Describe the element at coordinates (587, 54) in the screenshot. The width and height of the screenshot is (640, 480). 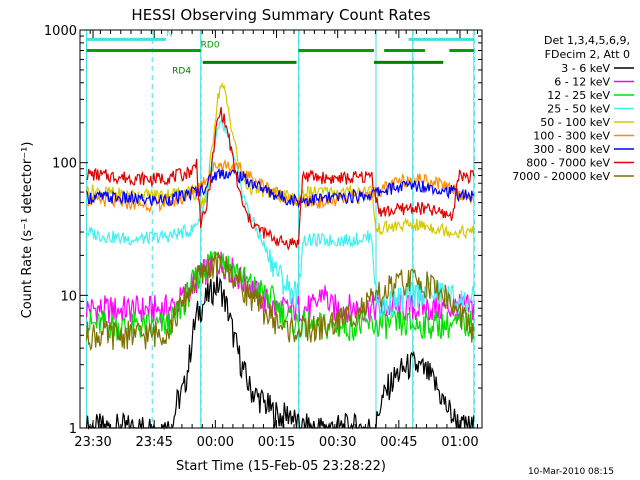
I see `legend-header: FDecim 2, Att 0` at that location.